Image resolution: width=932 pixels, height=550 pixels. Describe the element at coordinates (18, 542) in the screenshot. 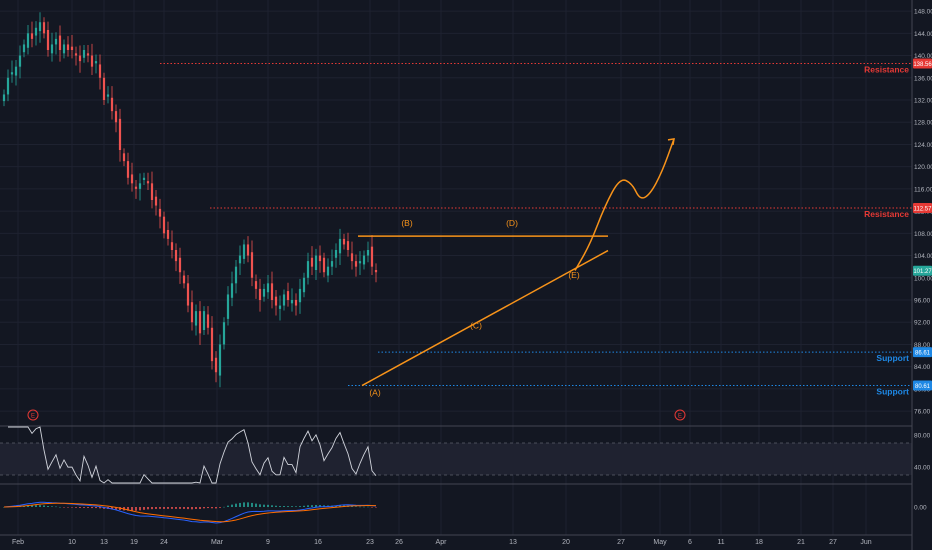

I see `x-tick-label: Feb` at that location.